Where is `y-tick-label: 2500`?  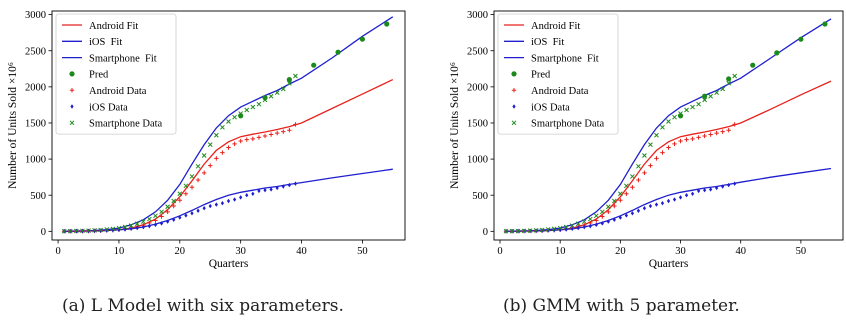
y-tick-label: 2500 is located at coordinates (35, 51).